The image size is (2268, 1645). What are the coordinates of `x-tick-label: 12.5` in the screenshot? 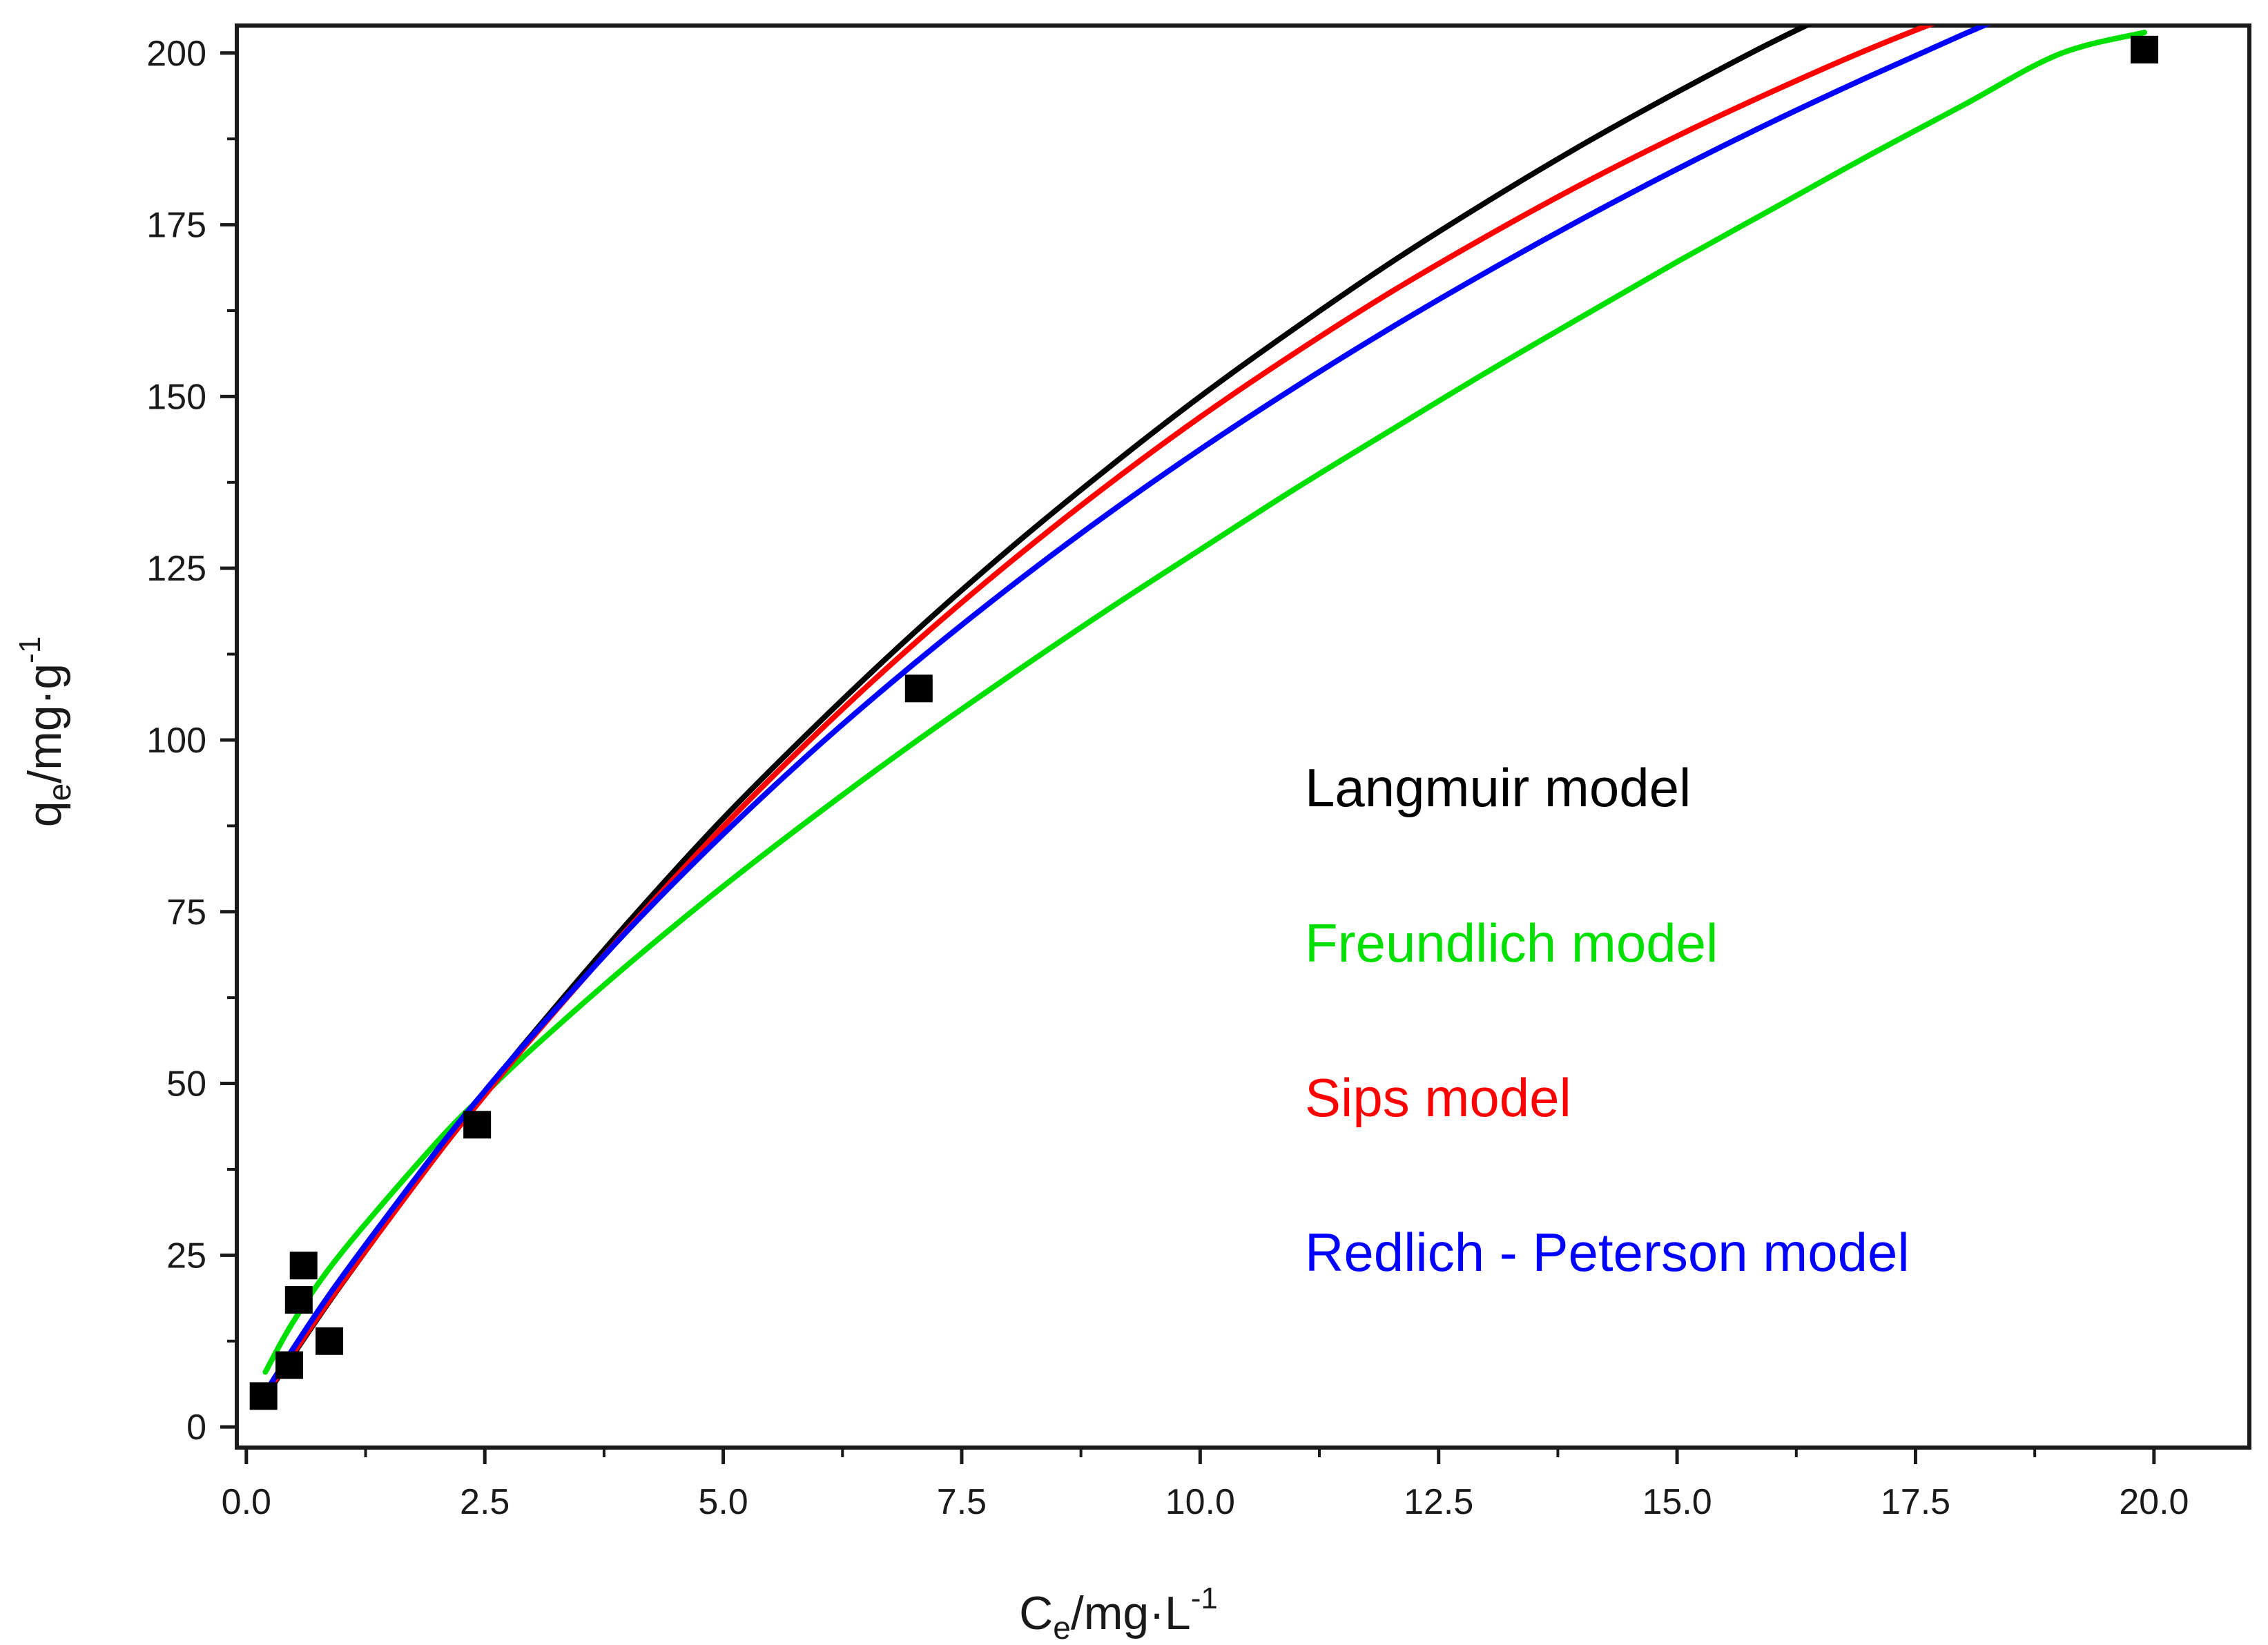 It's located at (1438, 1502).